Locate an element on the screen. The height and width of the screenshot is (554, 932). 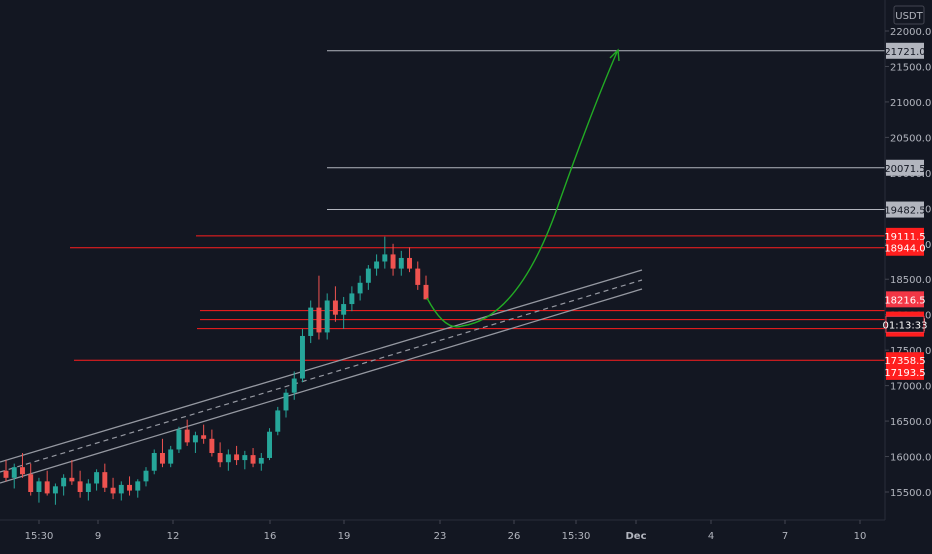
x-tick-label: 10 is located at coordinates (860, 536).